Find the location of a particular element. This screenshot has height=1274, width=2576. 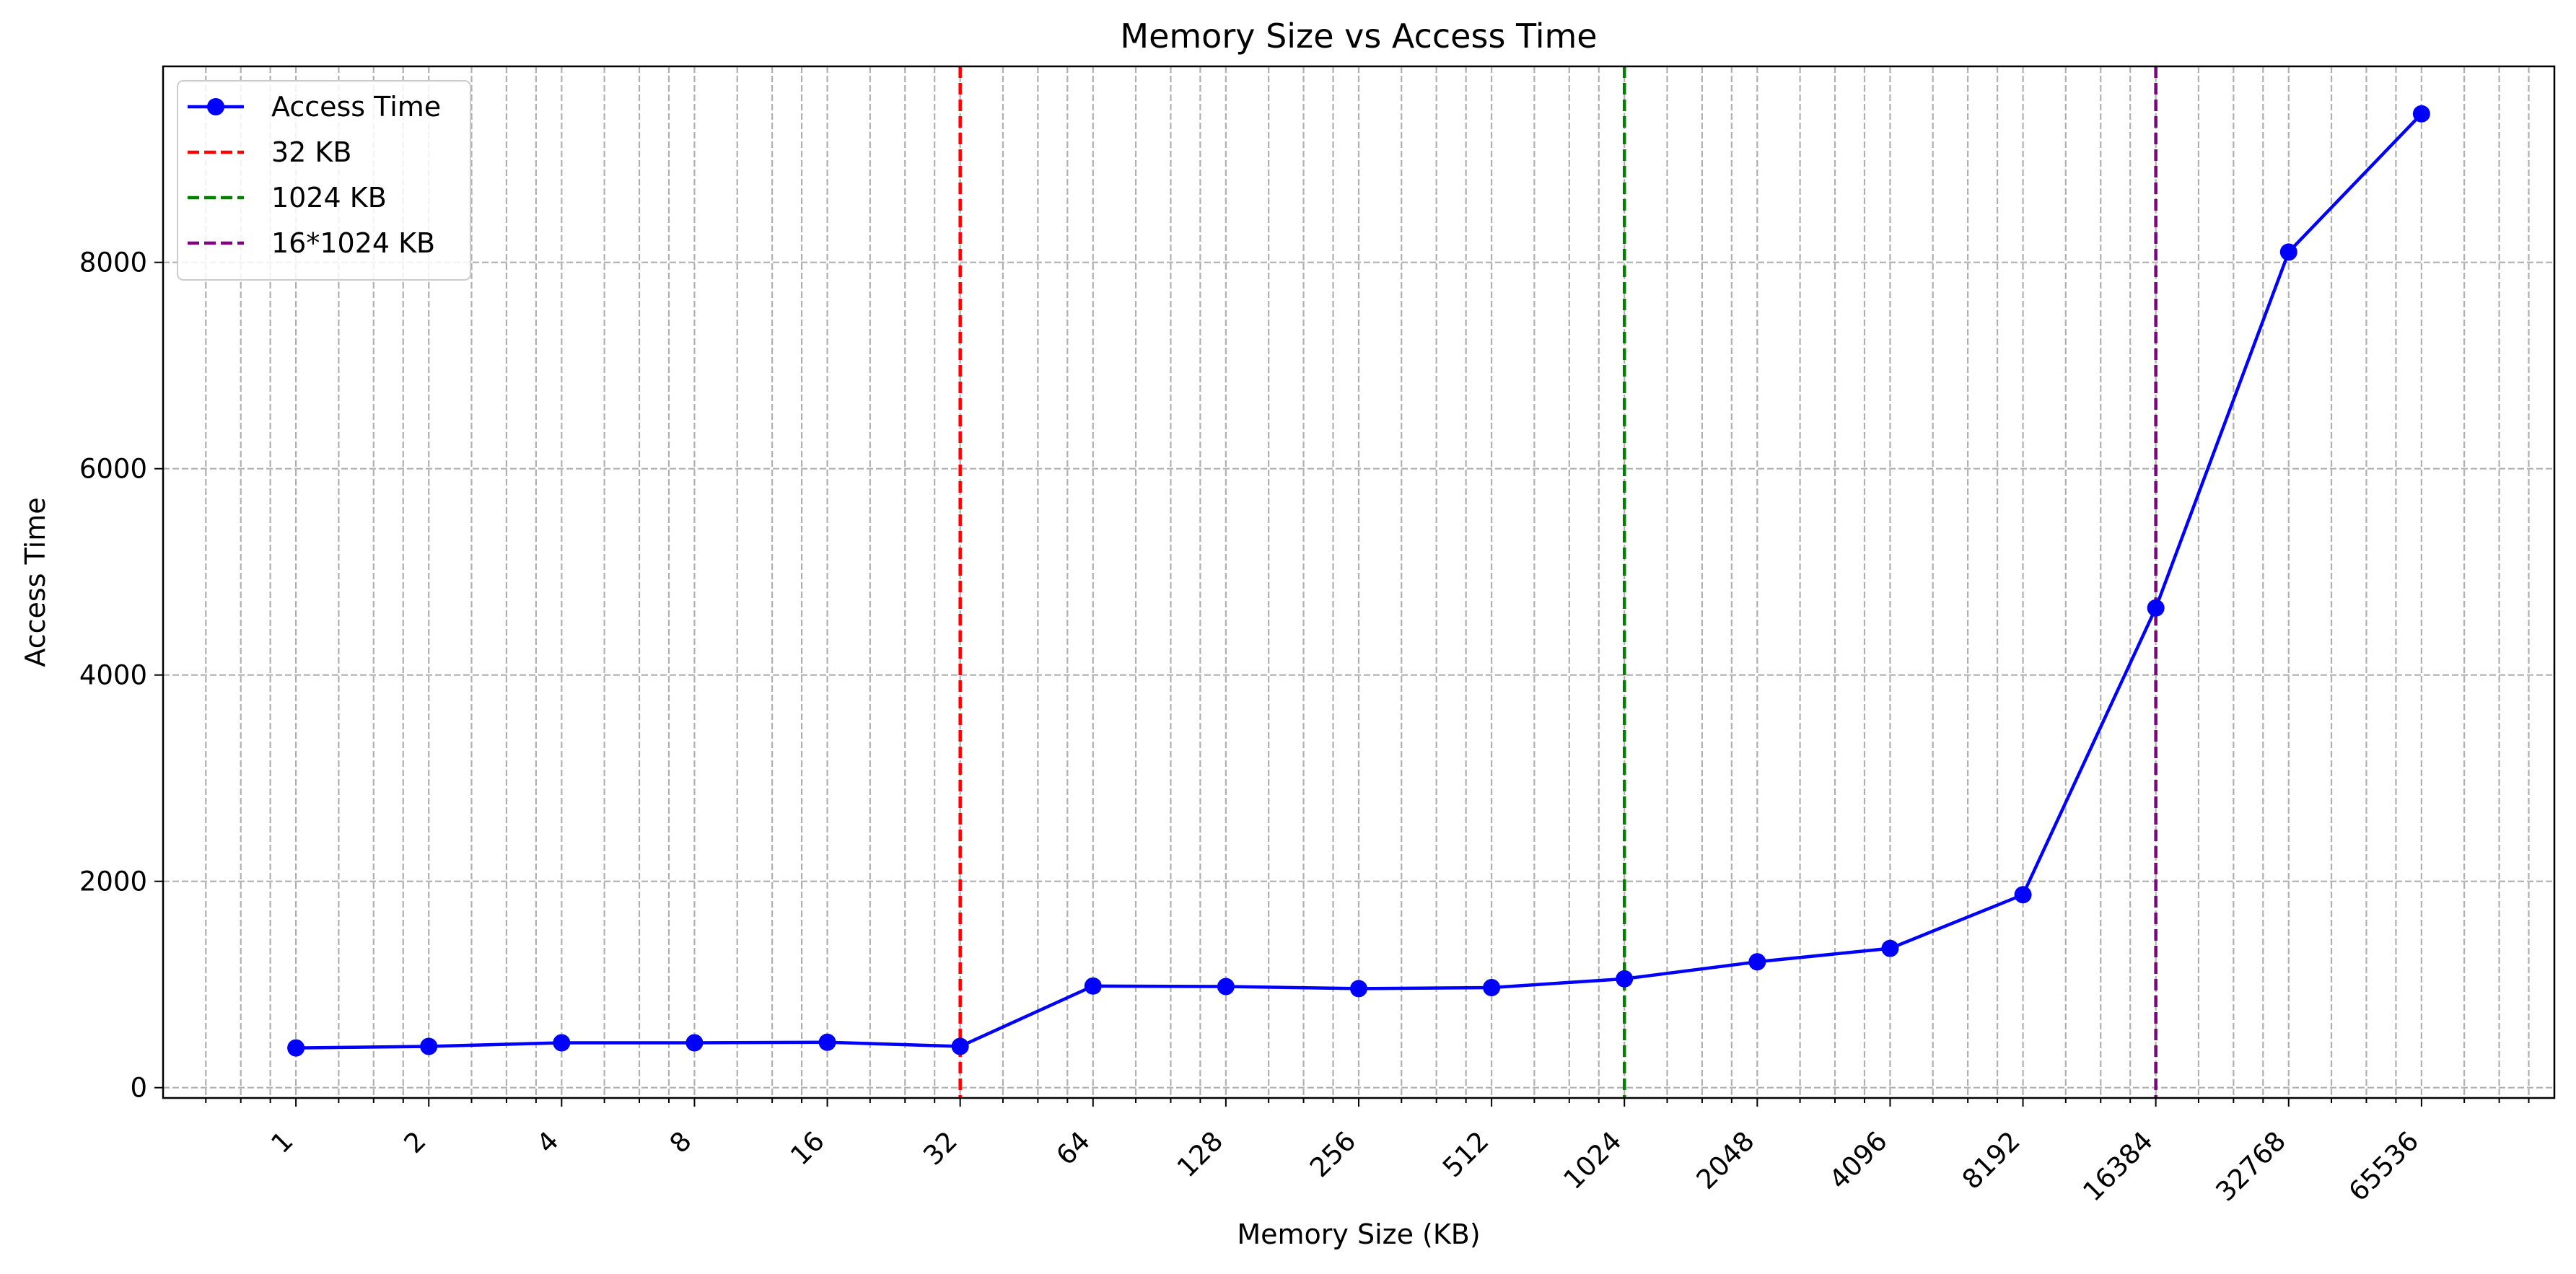

x-tick-label: 2048 is located at coordinates (1726, 1160).